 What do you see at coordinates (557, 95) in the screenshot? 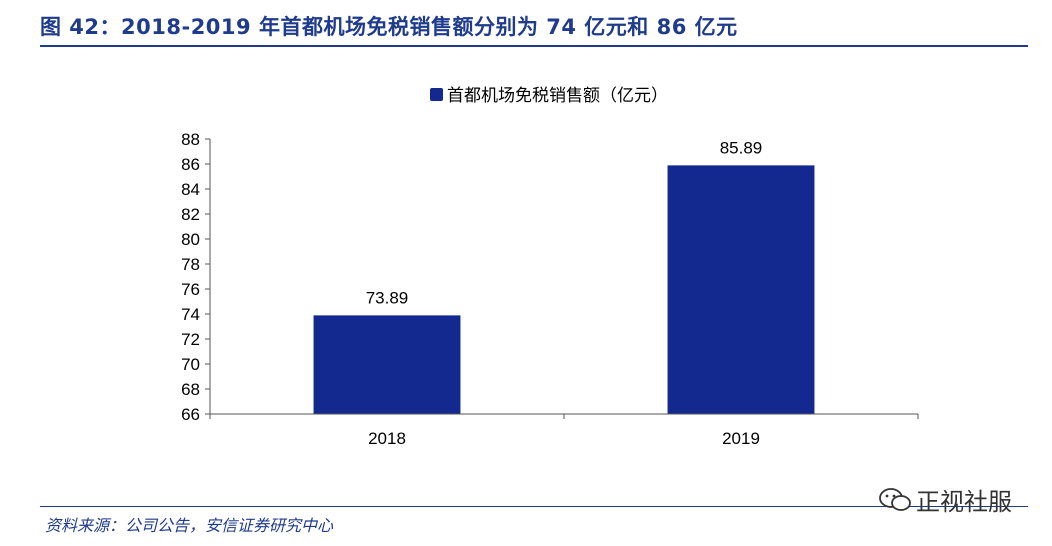
I see `legend-label: 首都机场免税销售额（亿元）` at bounding box center [557, 95].